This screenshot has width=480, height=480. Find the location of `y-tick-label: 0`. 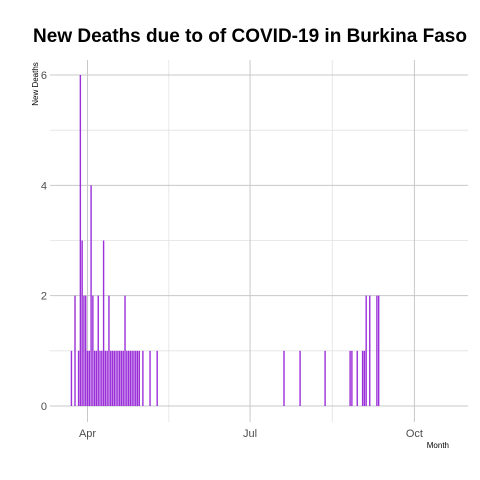

y-tick-label: 0 is located at coordinates (44, 407).